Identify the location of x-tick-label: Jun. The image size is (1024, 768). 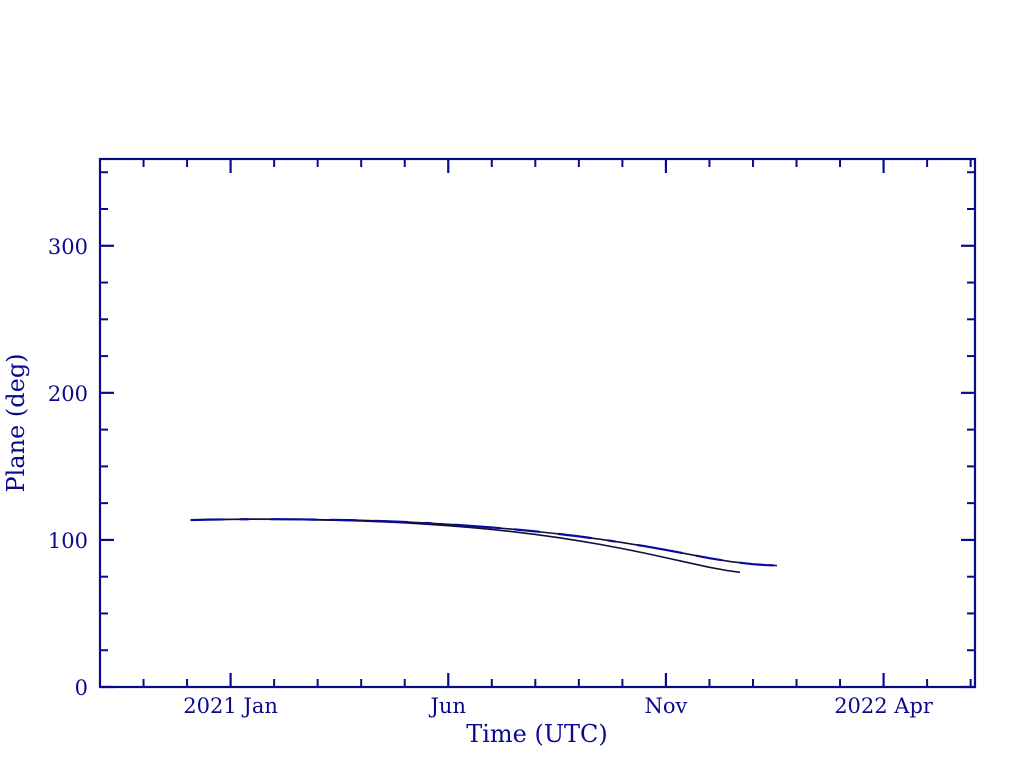
(447, 706).